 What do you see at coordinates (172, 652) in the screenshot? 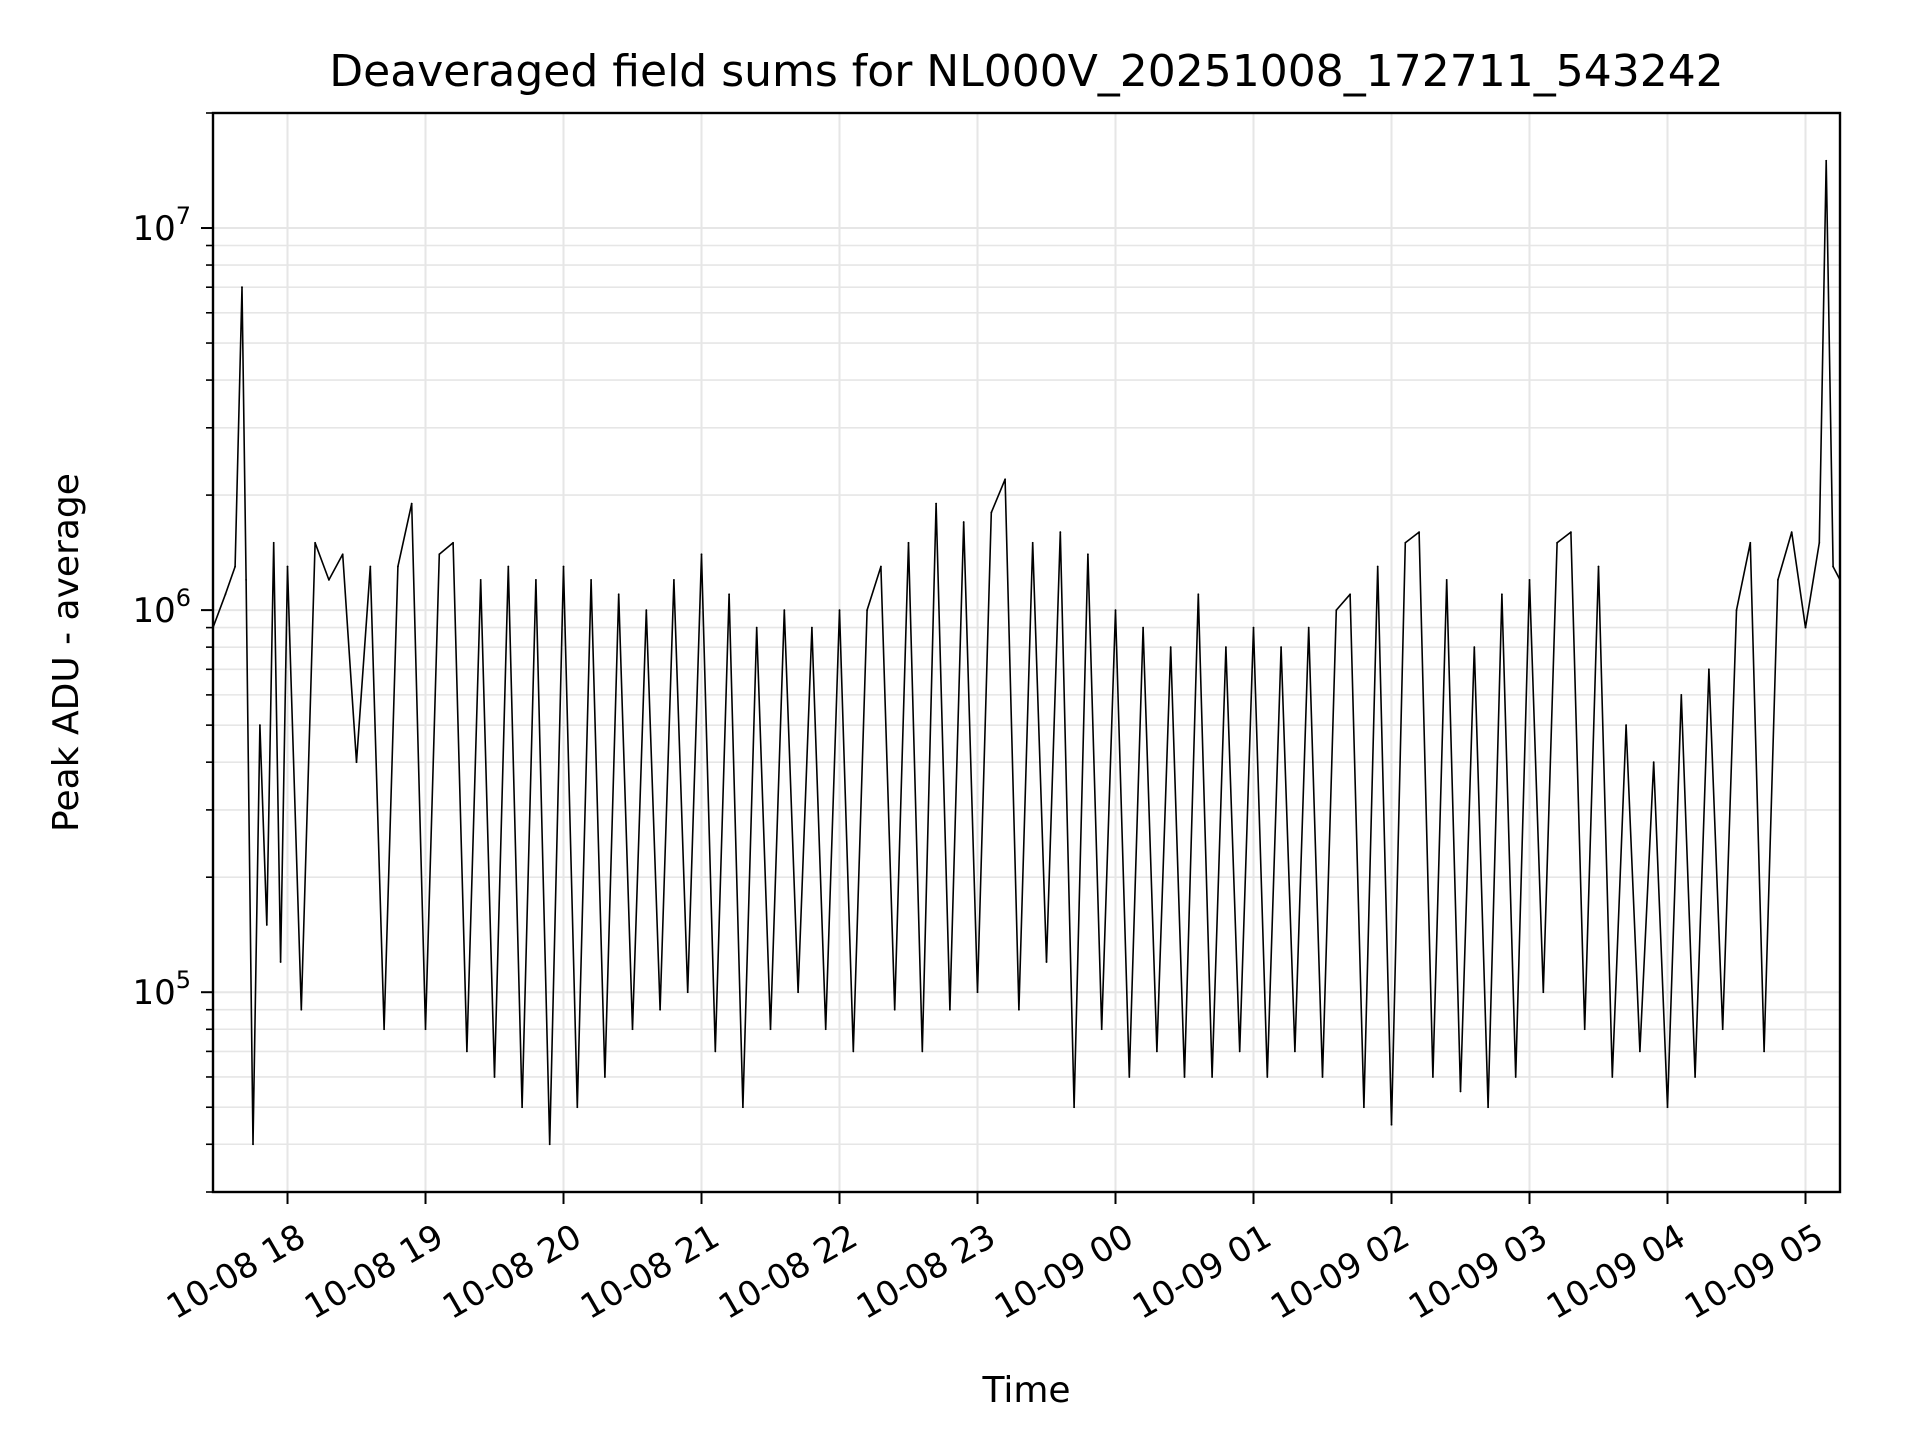
I see `y-axis-ticks: 10⁵ 10⁶ 10⁷` at bounding box center [172, 652].